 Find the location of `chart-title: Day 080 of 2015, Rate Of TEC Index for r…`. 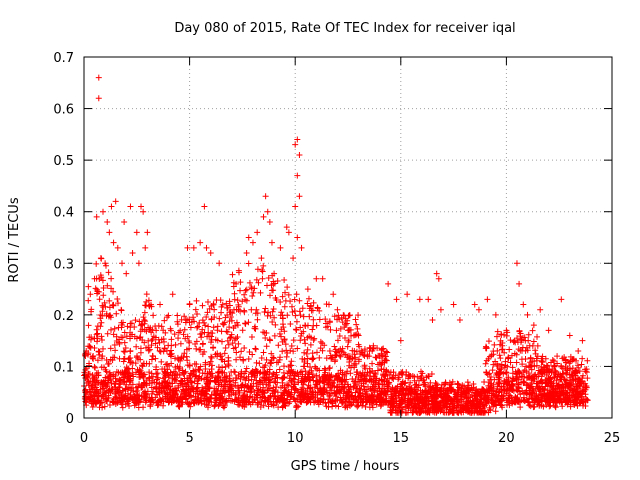

chart-title: Day 080 of 2015, Rate Of TEC Index for r… is located at coordinates (344, 28).